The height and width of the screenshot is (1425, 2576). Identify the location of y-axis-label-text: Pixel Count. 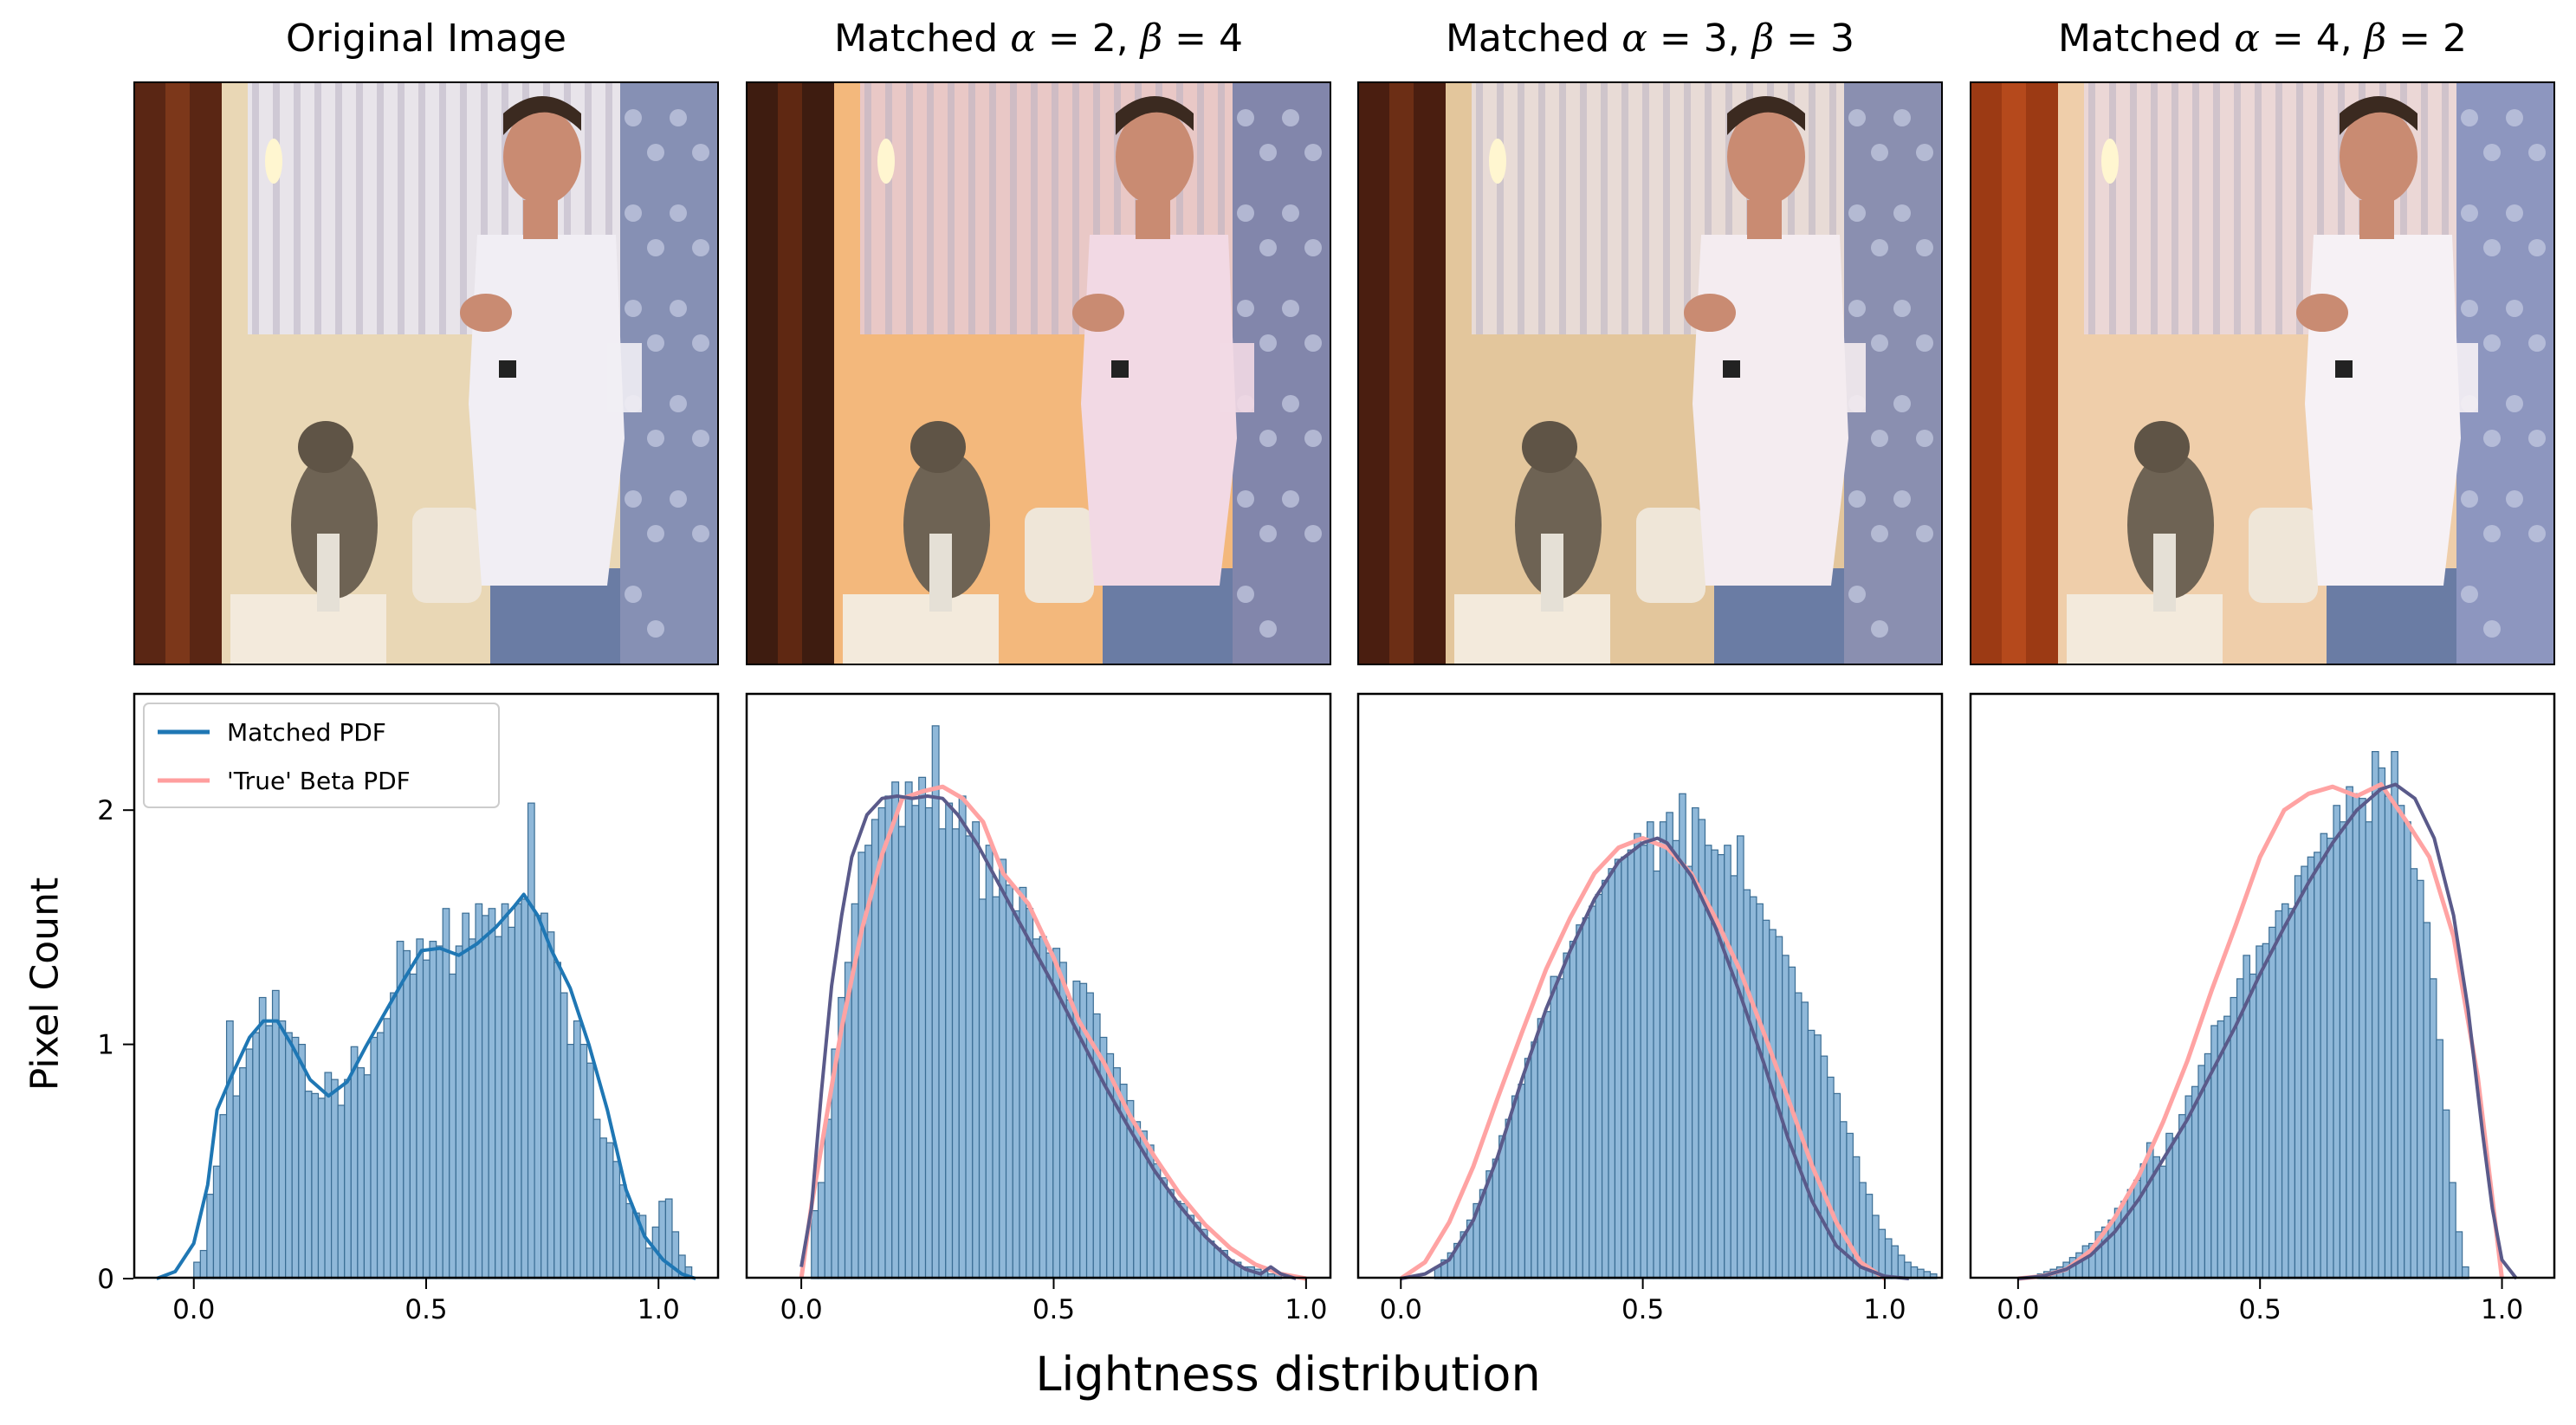
(45, 984).